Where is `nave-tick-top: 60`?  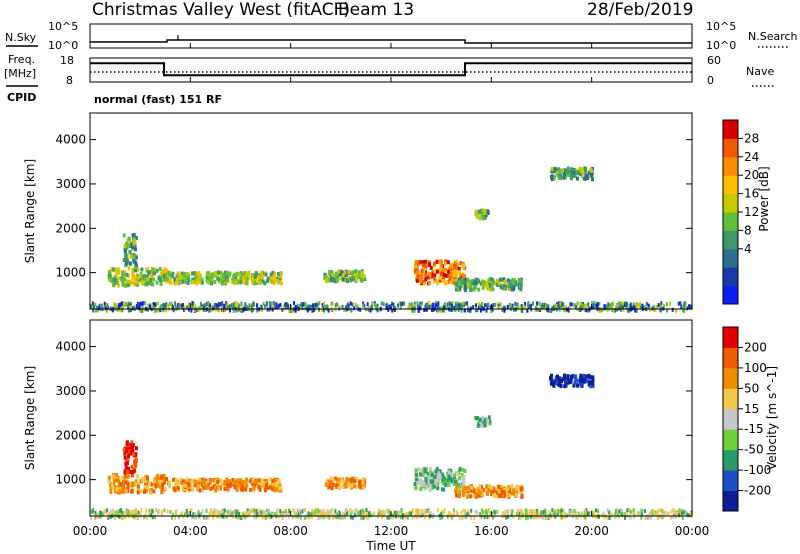 nave-tick-top: 60 is located at coordinates (714, 60).